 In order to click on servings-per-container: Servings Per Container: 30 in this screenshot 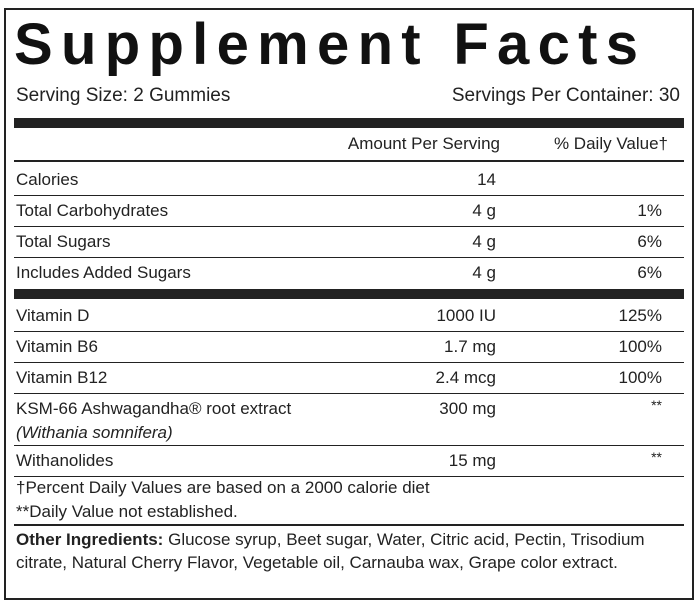, I will do `click(565, 95)`.